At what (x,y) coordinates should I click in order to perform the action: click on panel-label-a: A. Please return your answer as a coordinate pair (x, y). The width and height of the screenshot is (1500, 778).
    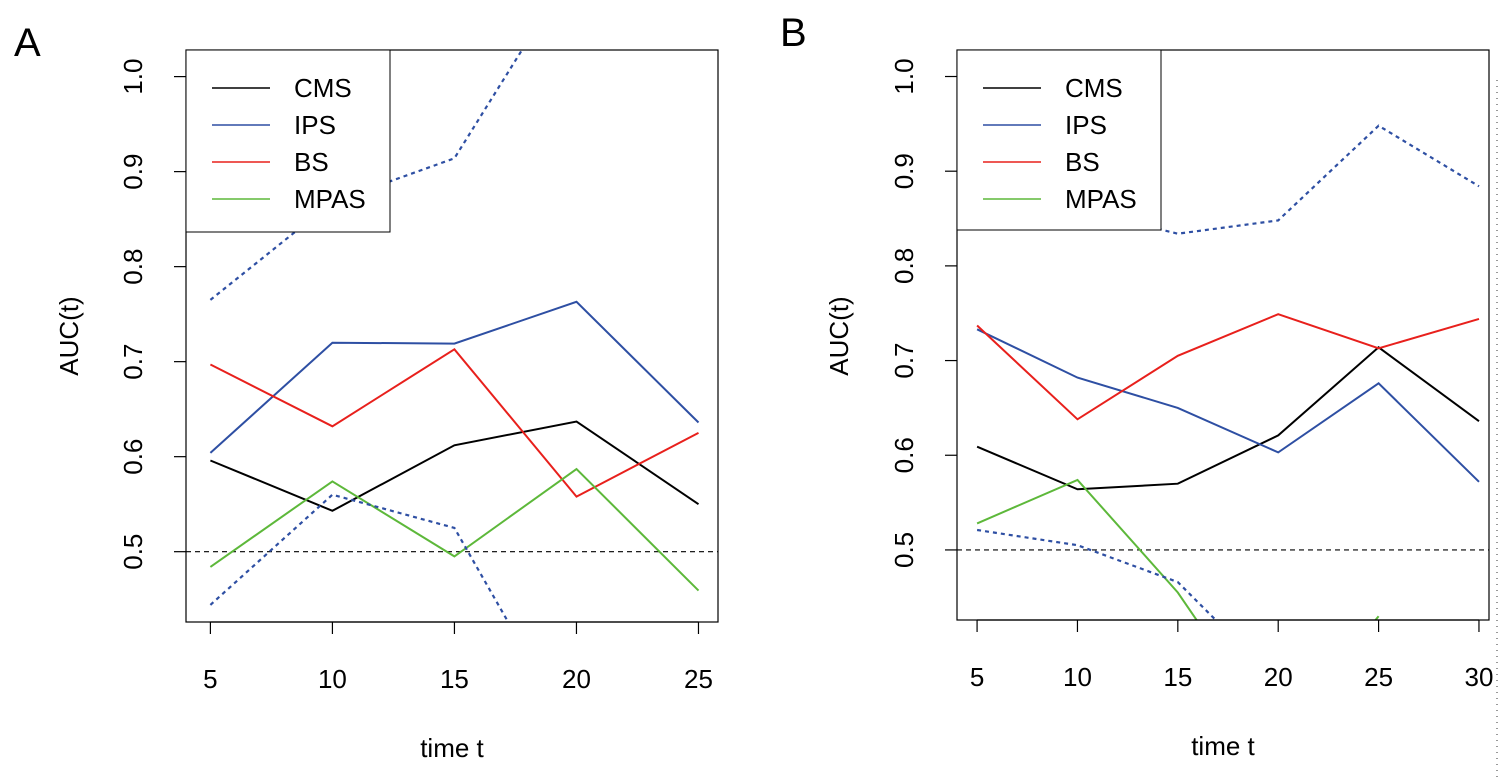
    Looking at the image, I should click on (27, 43).